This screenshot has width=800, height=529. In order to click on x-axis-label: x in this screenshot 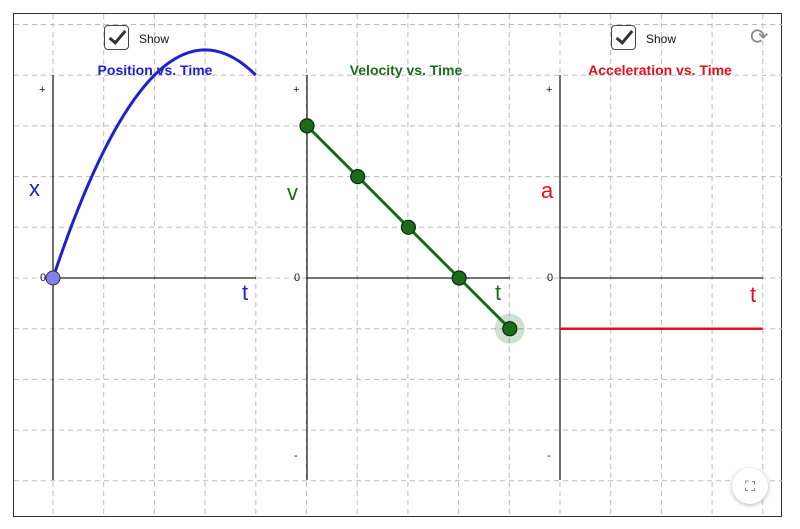, I will do `click(34, 188)`.